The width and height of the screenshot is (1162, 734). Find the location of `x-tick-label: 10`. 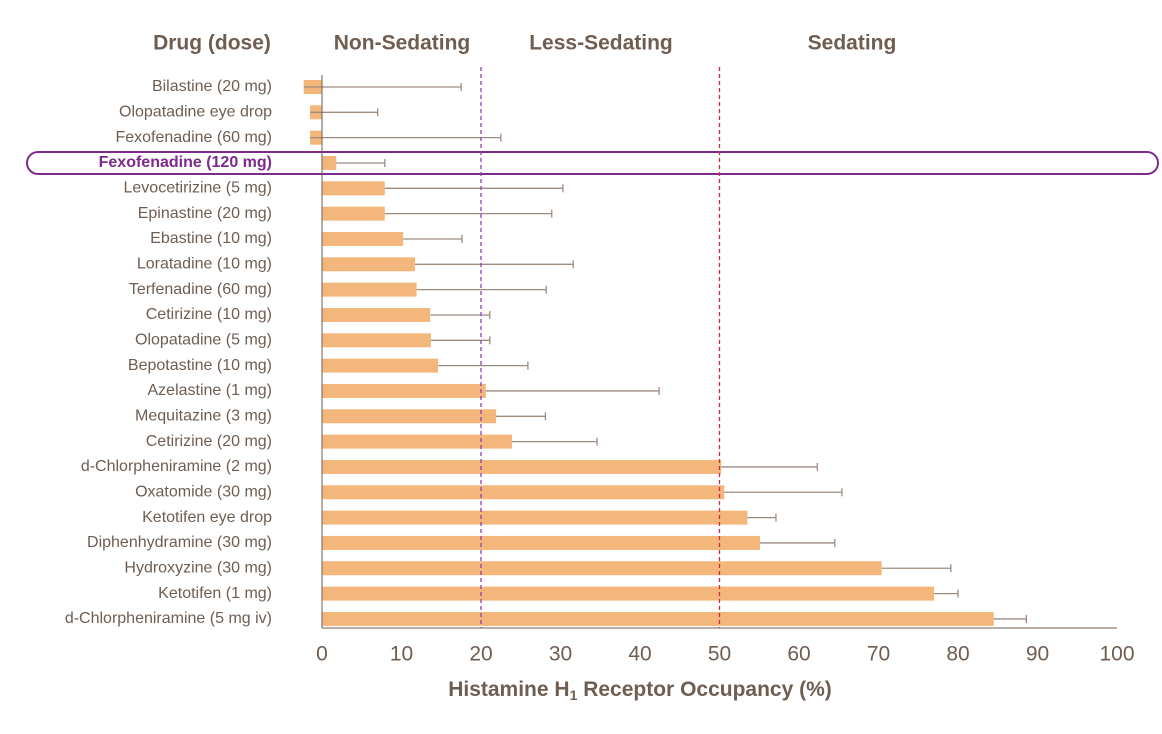

x-tick-label: 10 is located at coordinates (401, 654).